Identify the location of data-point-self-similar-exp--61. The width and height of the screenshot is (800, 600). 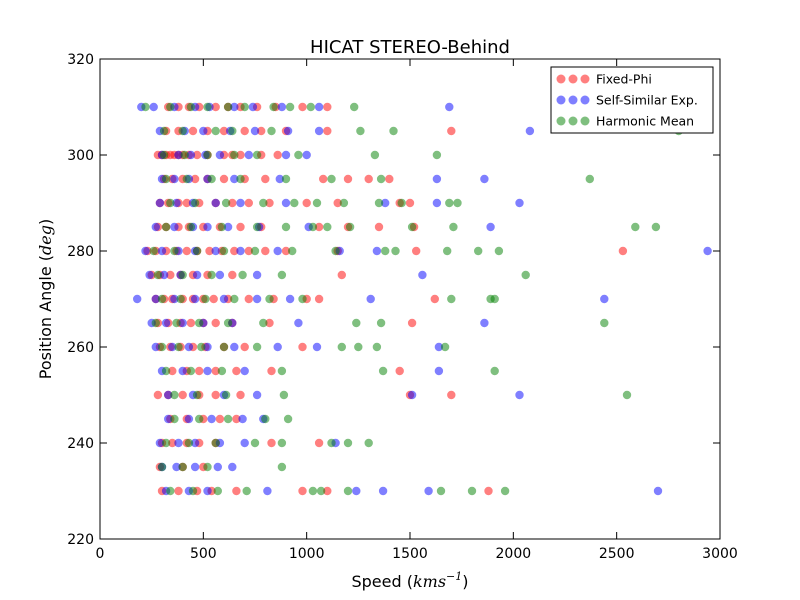
(149, 275).